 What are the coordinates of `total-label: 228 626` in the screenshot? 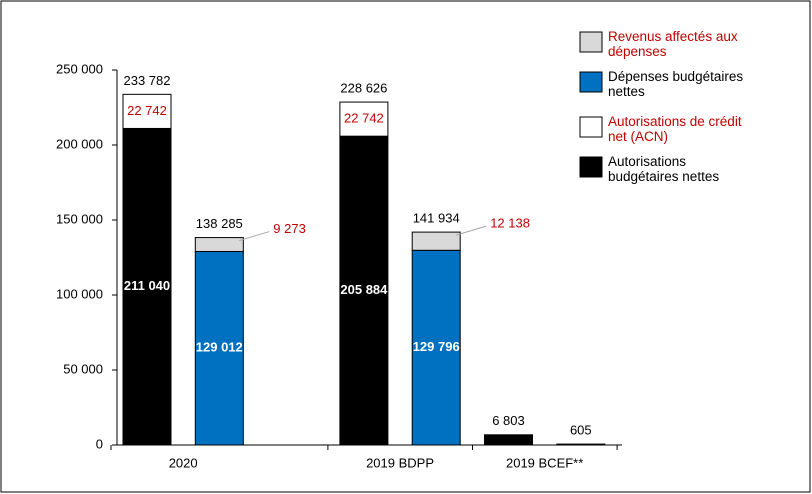 It's located at (363, 87).